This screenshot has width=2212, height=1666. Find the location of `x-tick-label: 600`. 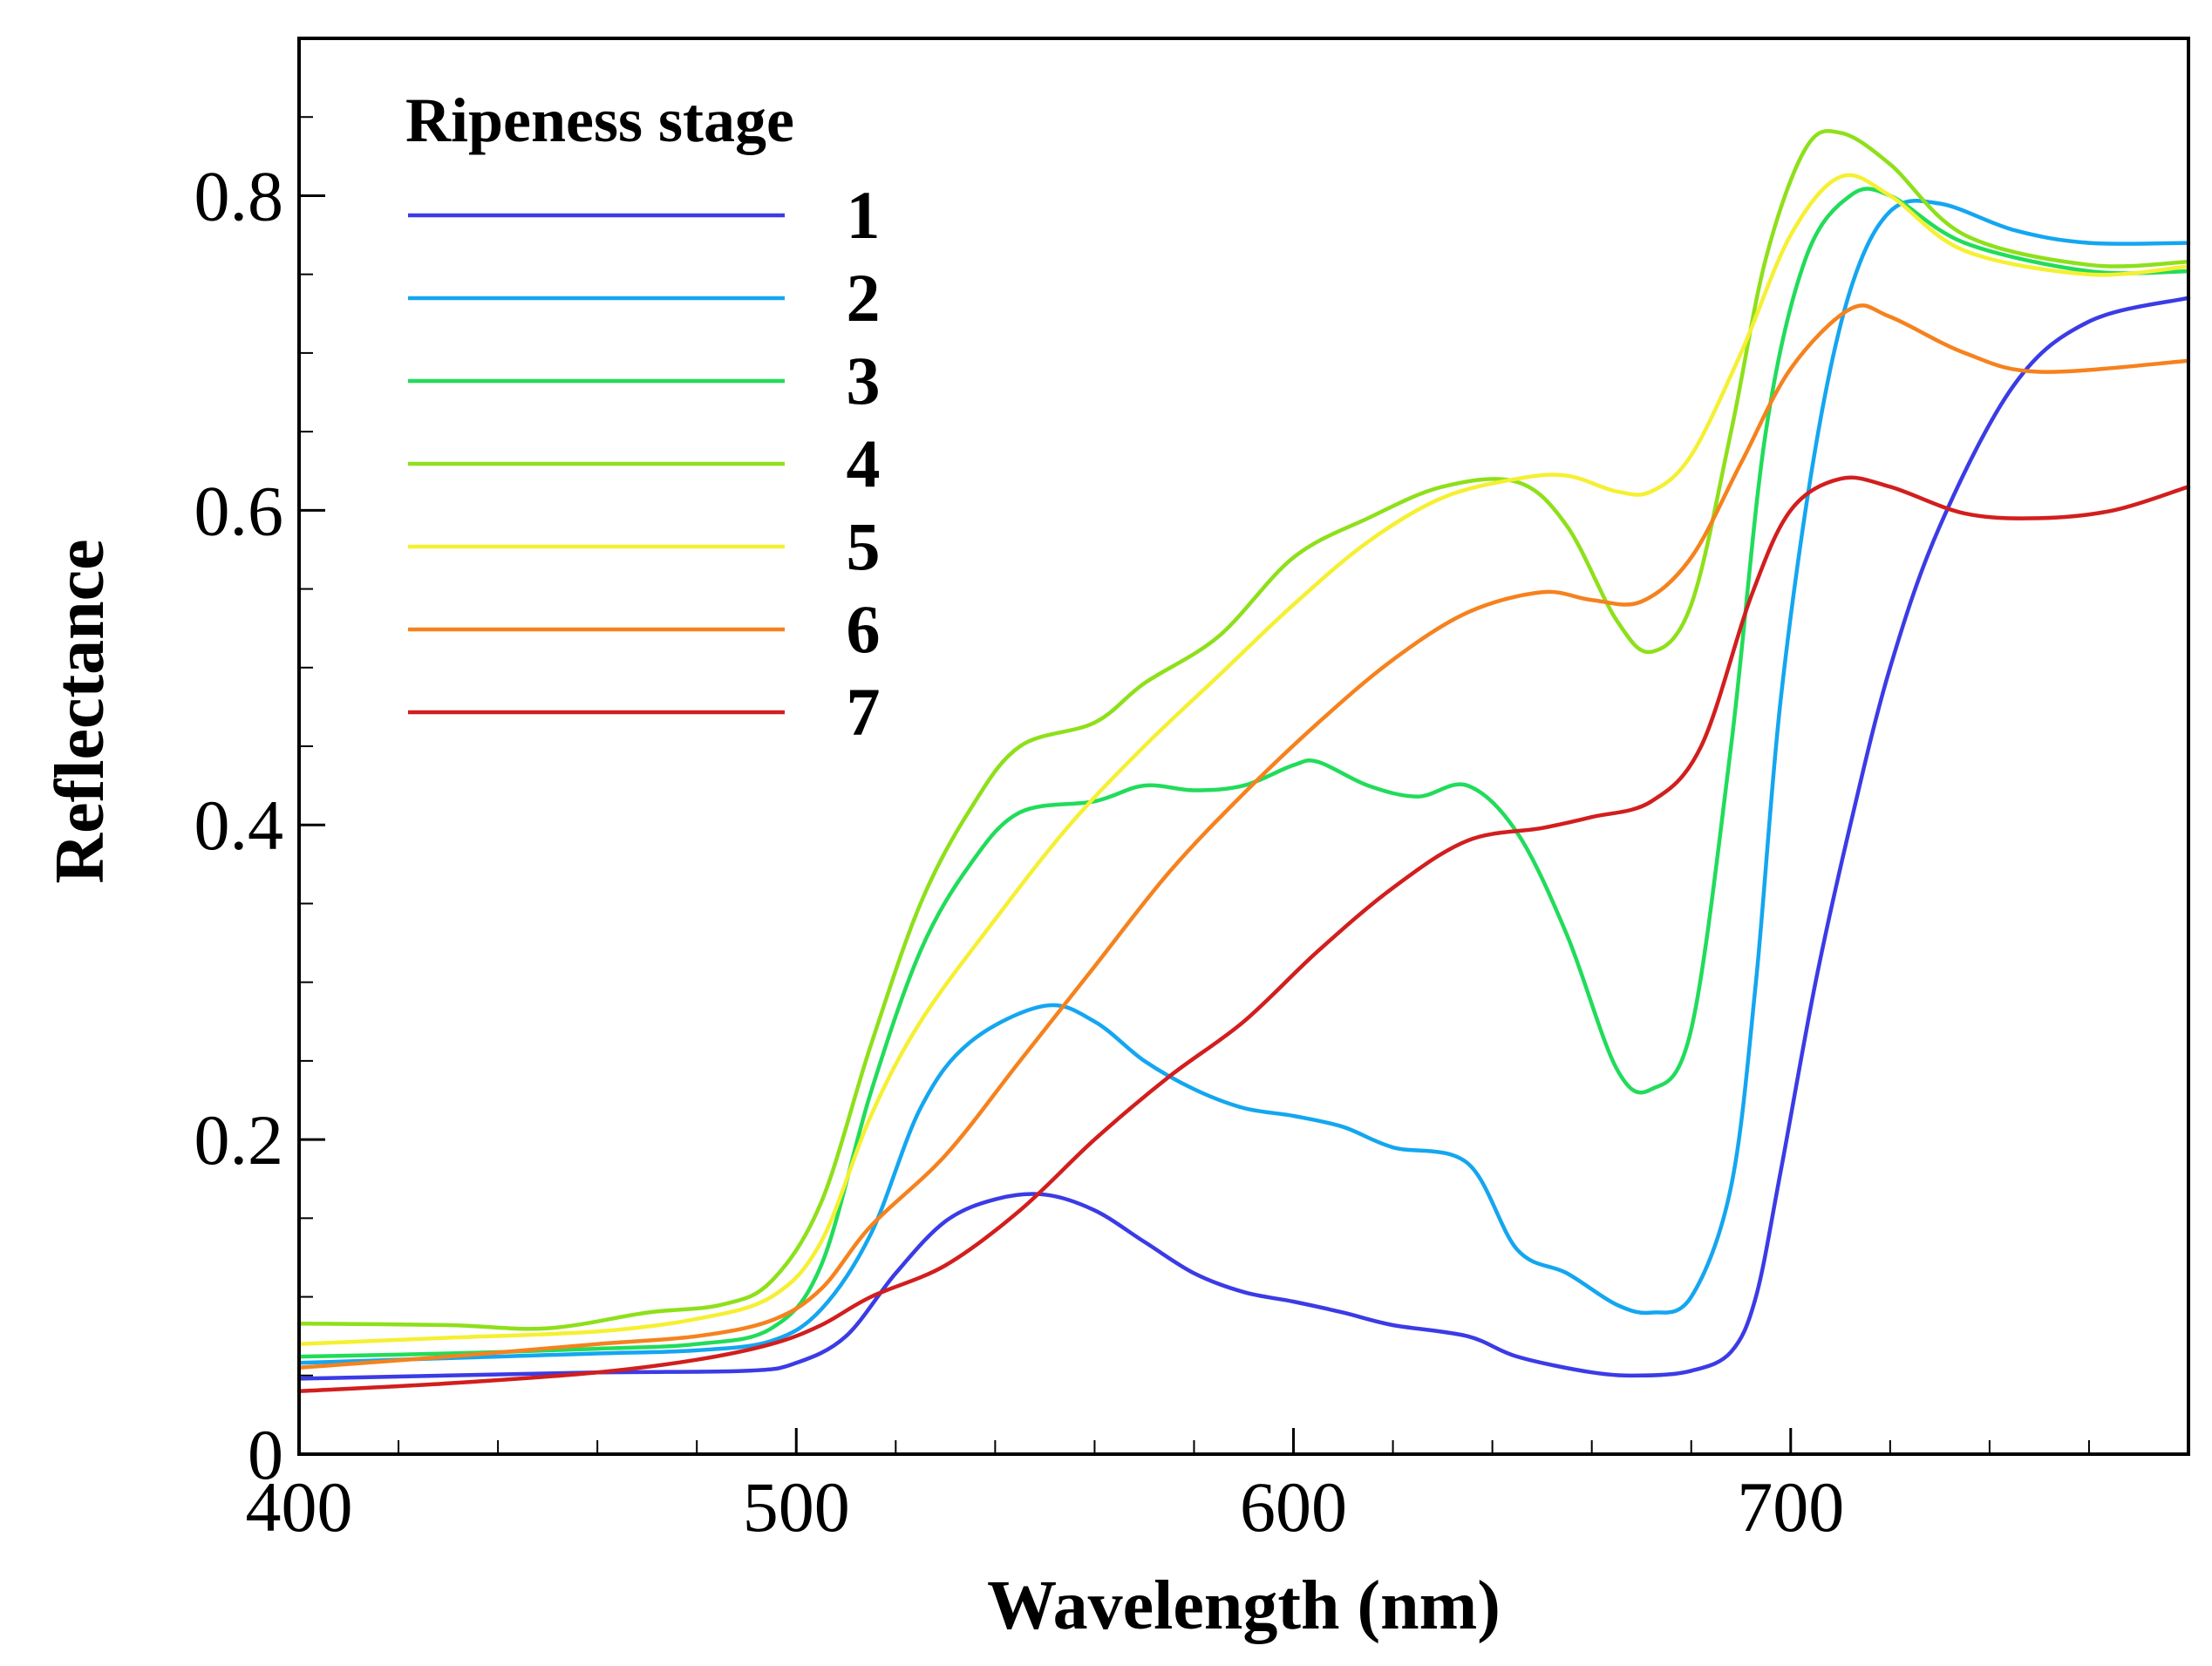

x-tick-label: 600 is located at coordinates (1293, 1507).